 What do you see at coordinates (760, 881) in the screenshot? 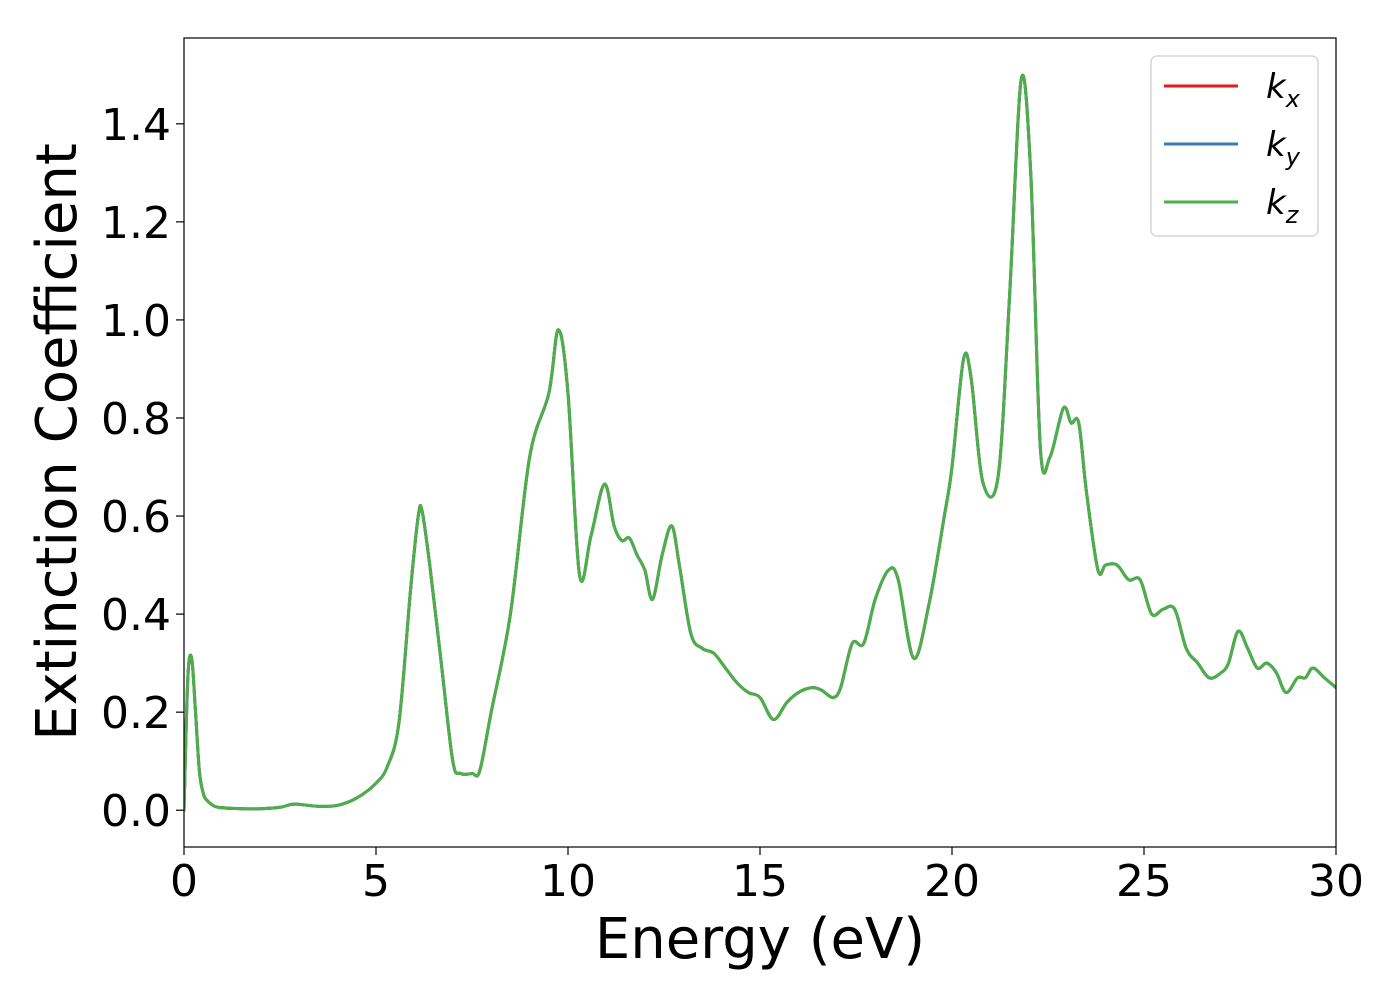
I see `x-tick-label: 15` at bounding box center [760, 881].